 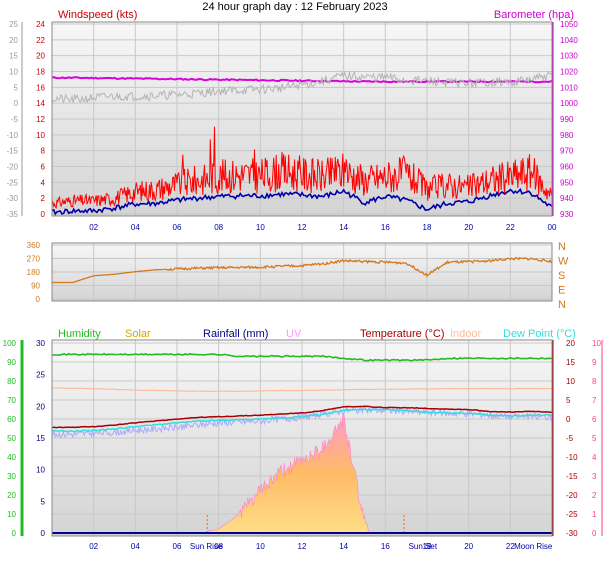 What do you see at coordinates (567, 214) in the screenshot?
I see `baro-tick-label: 930` at bounding box center [567, 214].